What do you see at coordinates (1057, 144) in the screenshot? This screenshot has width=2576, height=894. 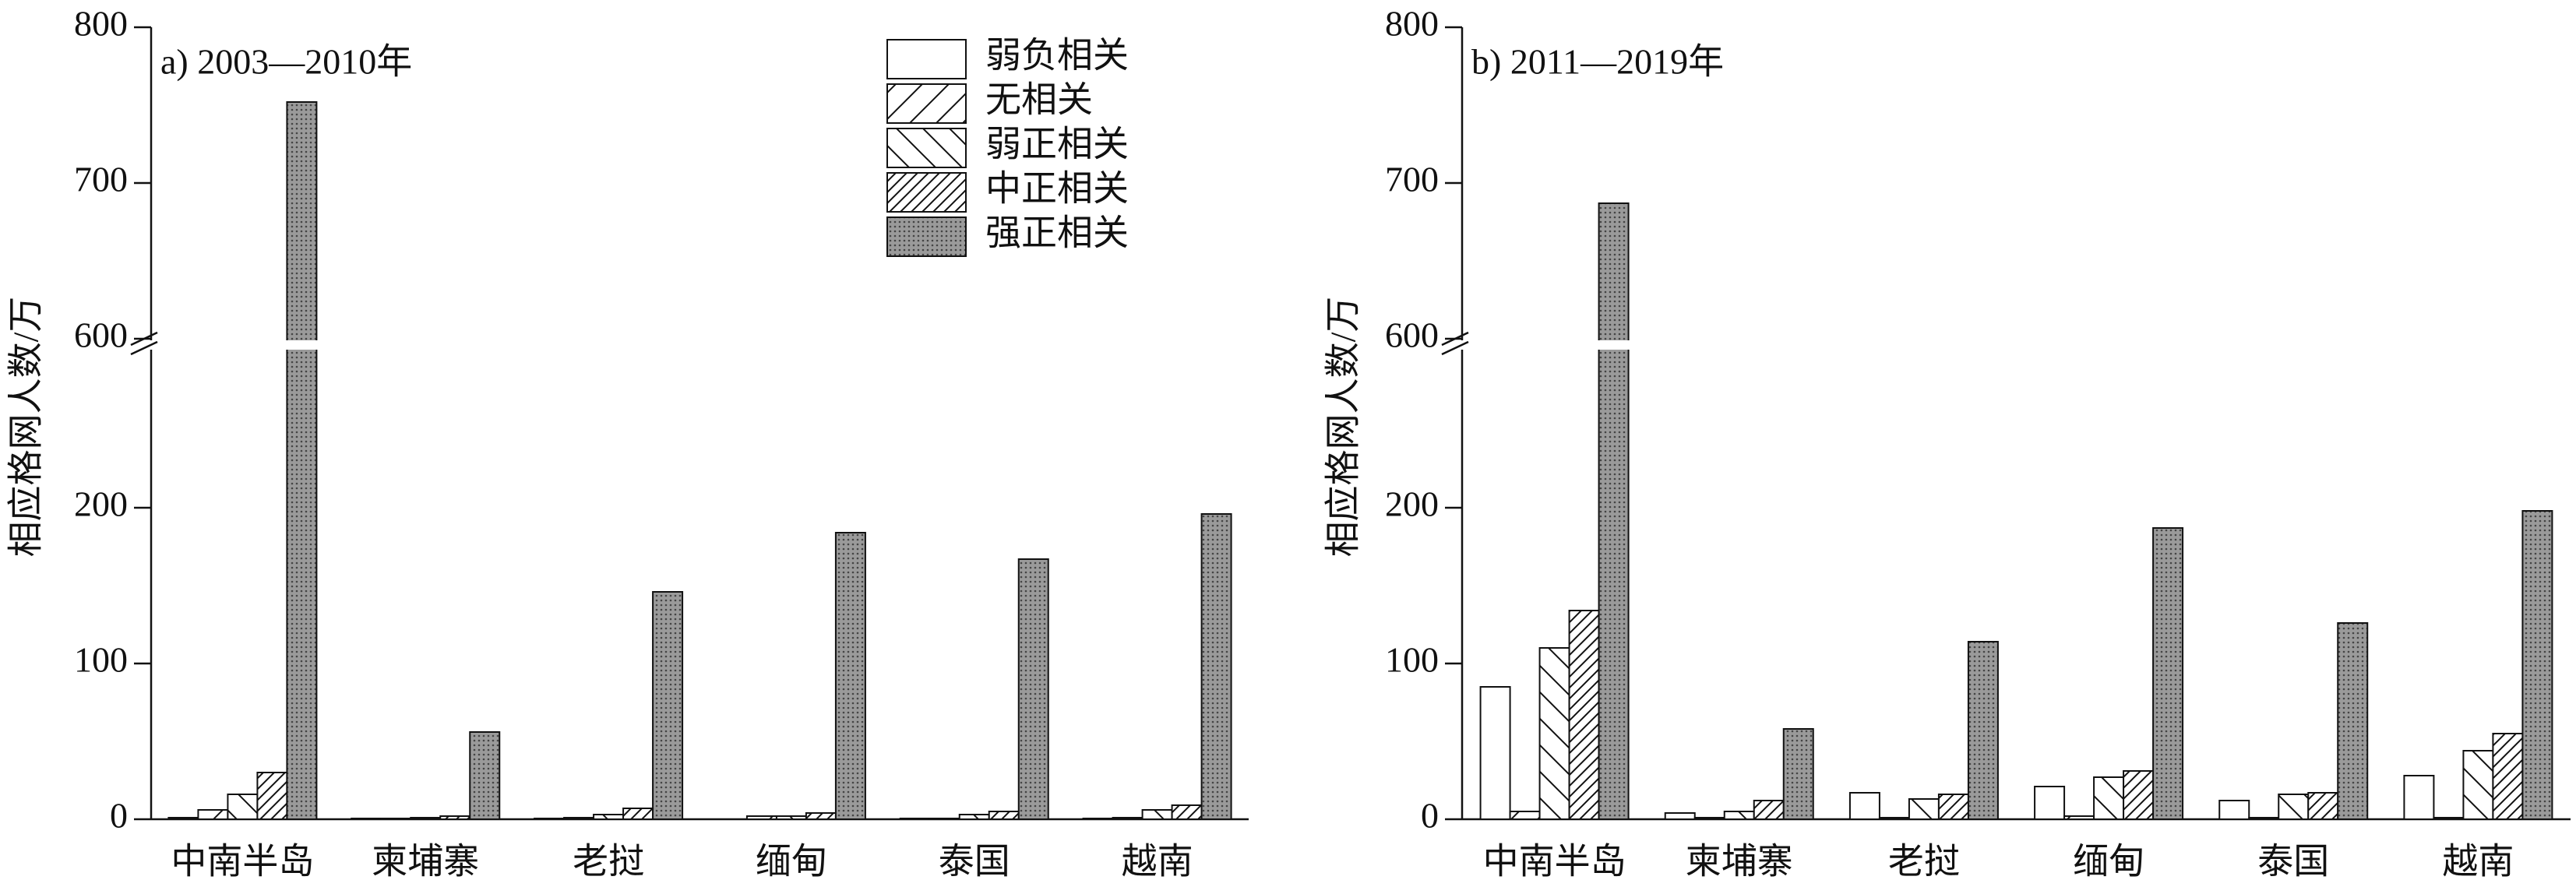 I see `legend-label: 弱正相关` at bounding box center [1057, 144].